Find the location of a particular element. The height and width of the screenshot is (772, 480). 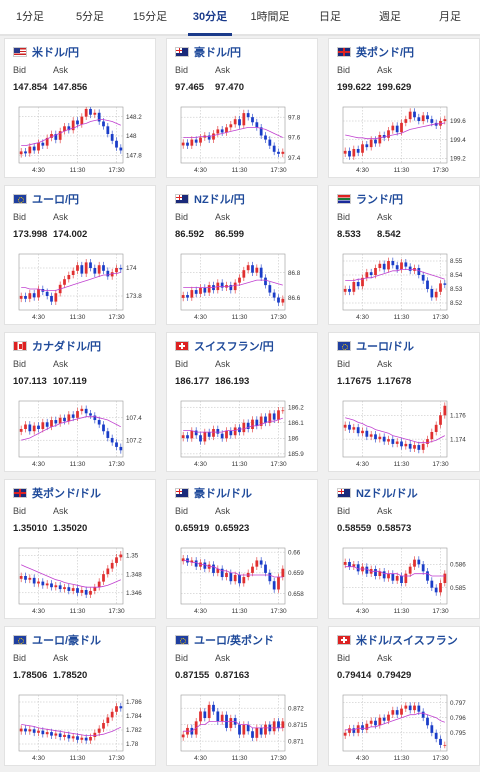

candlestick-chart: 4:30 11:30 17:30 199.6 199.4 199.2 is located at coordinates (407, 140).